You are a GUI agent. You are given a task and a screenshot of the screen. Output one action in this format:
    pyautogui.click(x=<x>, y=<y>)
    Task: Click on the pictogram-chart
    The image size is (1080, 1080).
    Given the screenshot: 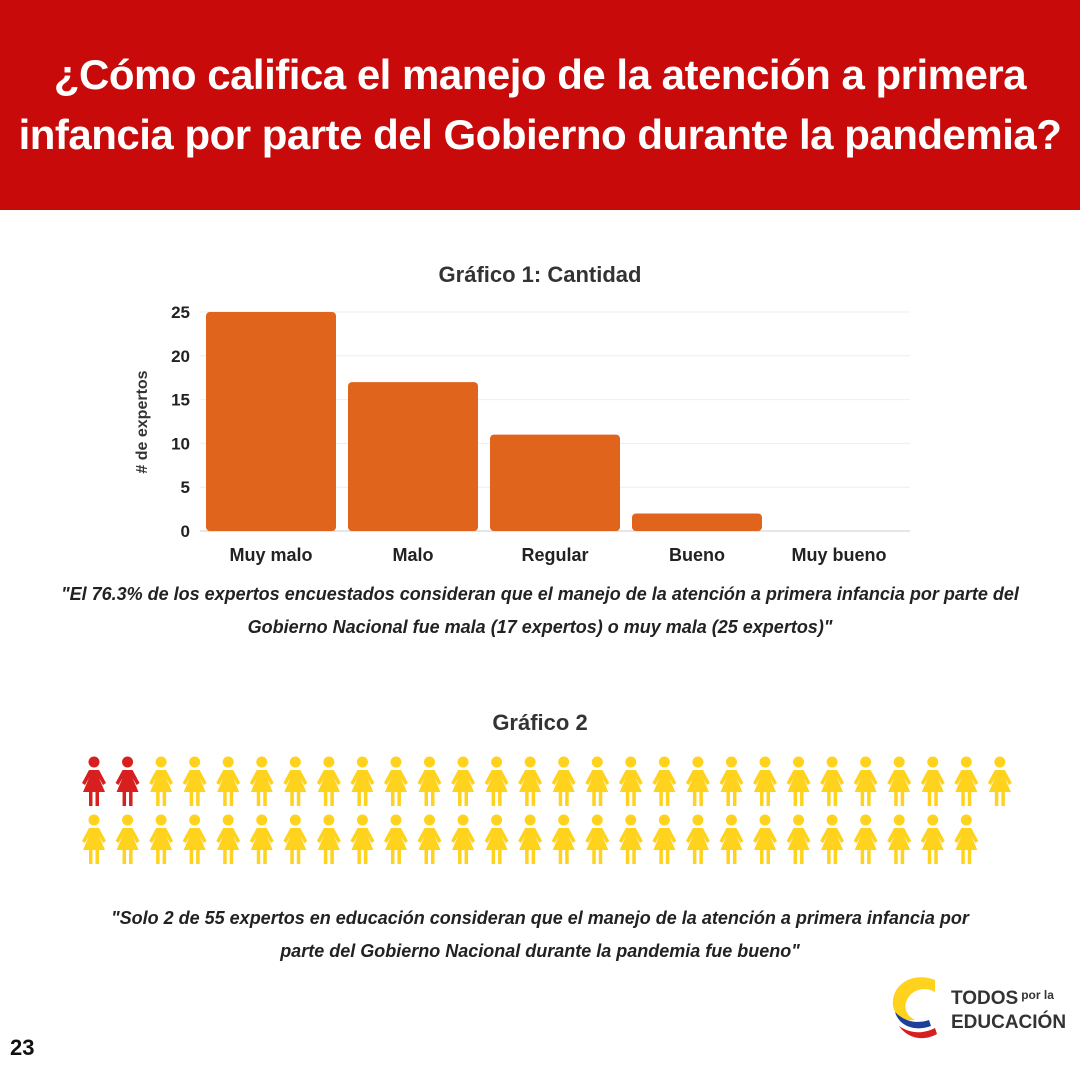 What is the action you would take?
    pyautogui.click(x=547, y=810)
    